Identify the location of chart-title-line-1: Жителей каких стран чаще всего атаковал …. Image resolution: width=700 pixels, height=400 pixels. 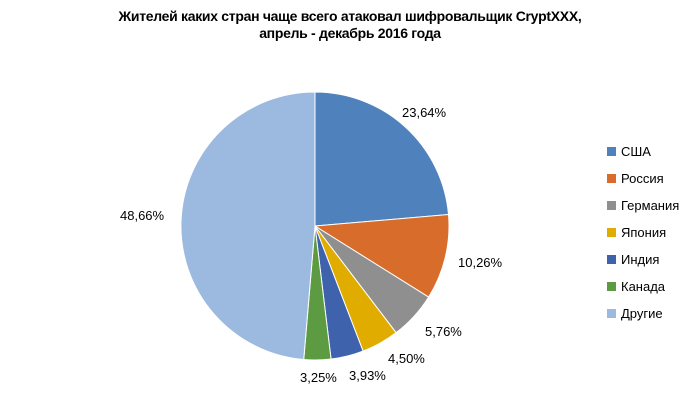
(350, 16).